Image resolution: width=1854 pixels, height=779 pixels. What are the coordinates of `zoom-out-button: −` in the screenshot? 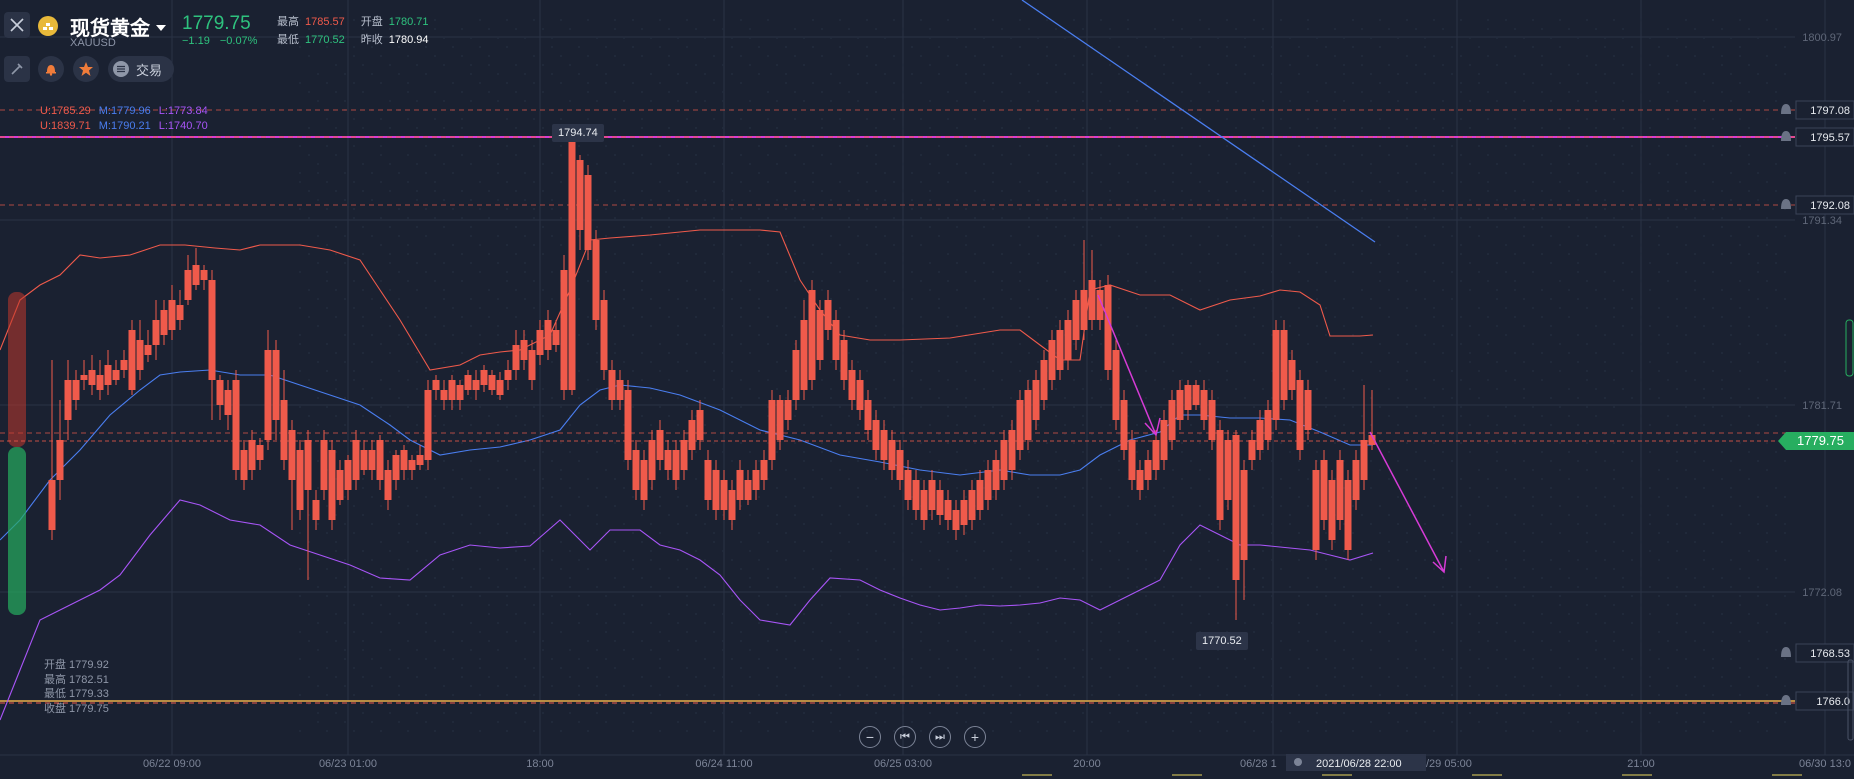 It's located at (870, 737).